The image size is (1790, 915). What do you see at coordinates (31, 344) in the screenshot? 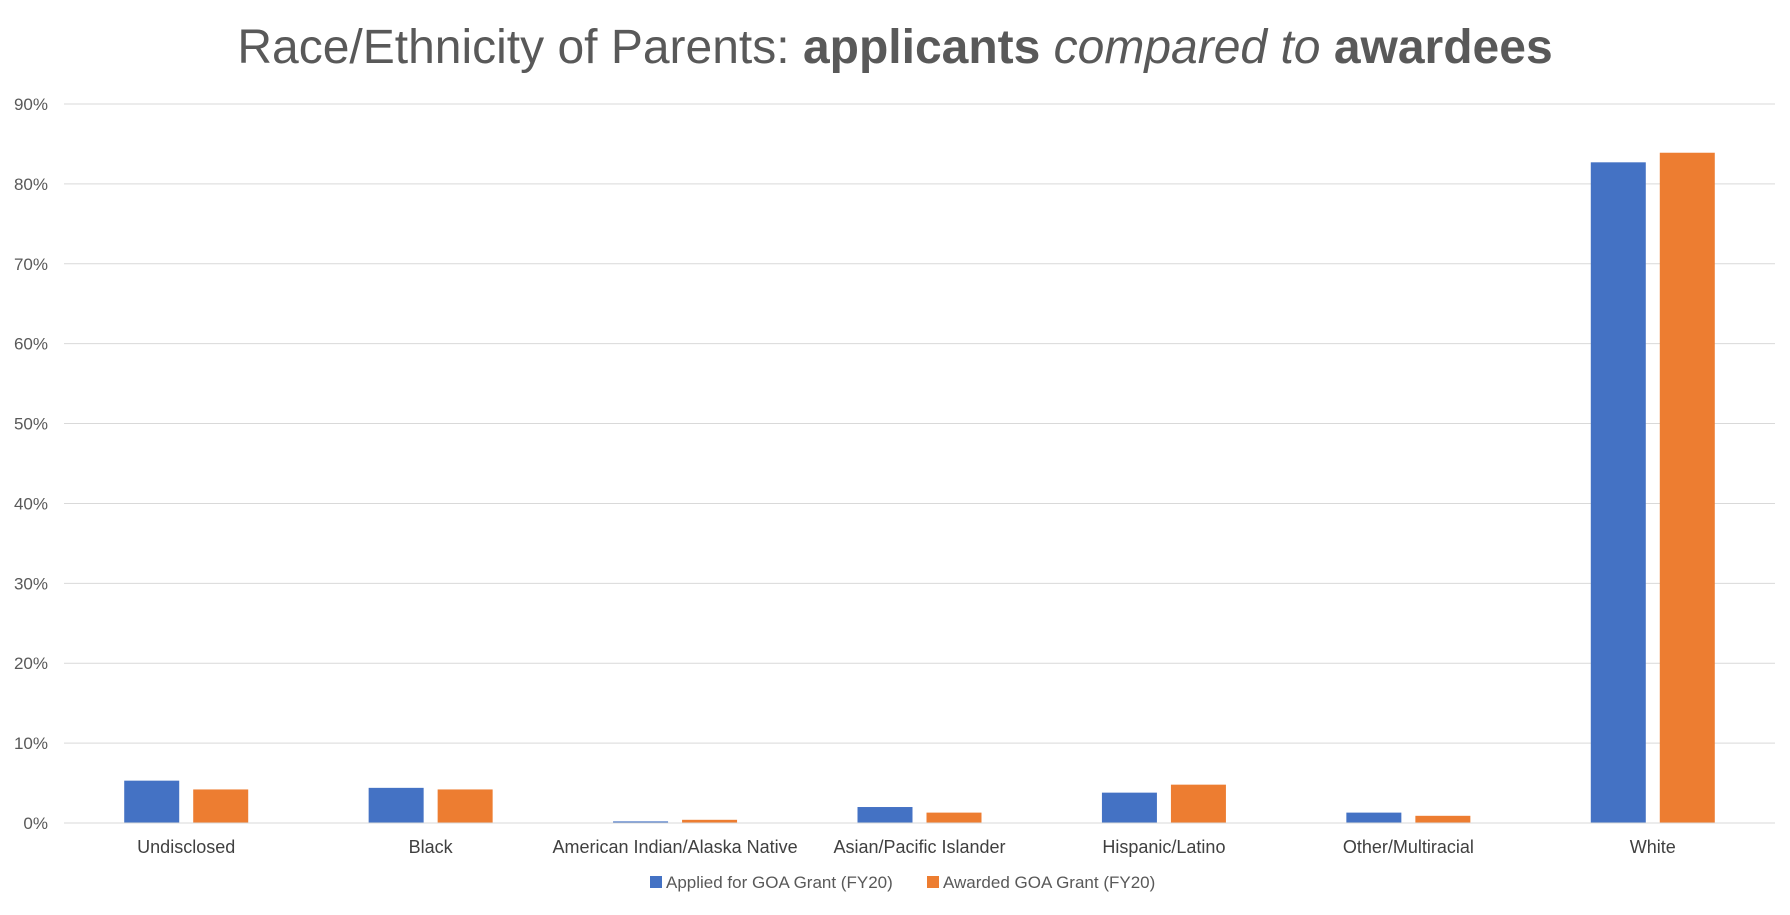
I see `y-tick-label: 60%` at bounding box center [31, 344].